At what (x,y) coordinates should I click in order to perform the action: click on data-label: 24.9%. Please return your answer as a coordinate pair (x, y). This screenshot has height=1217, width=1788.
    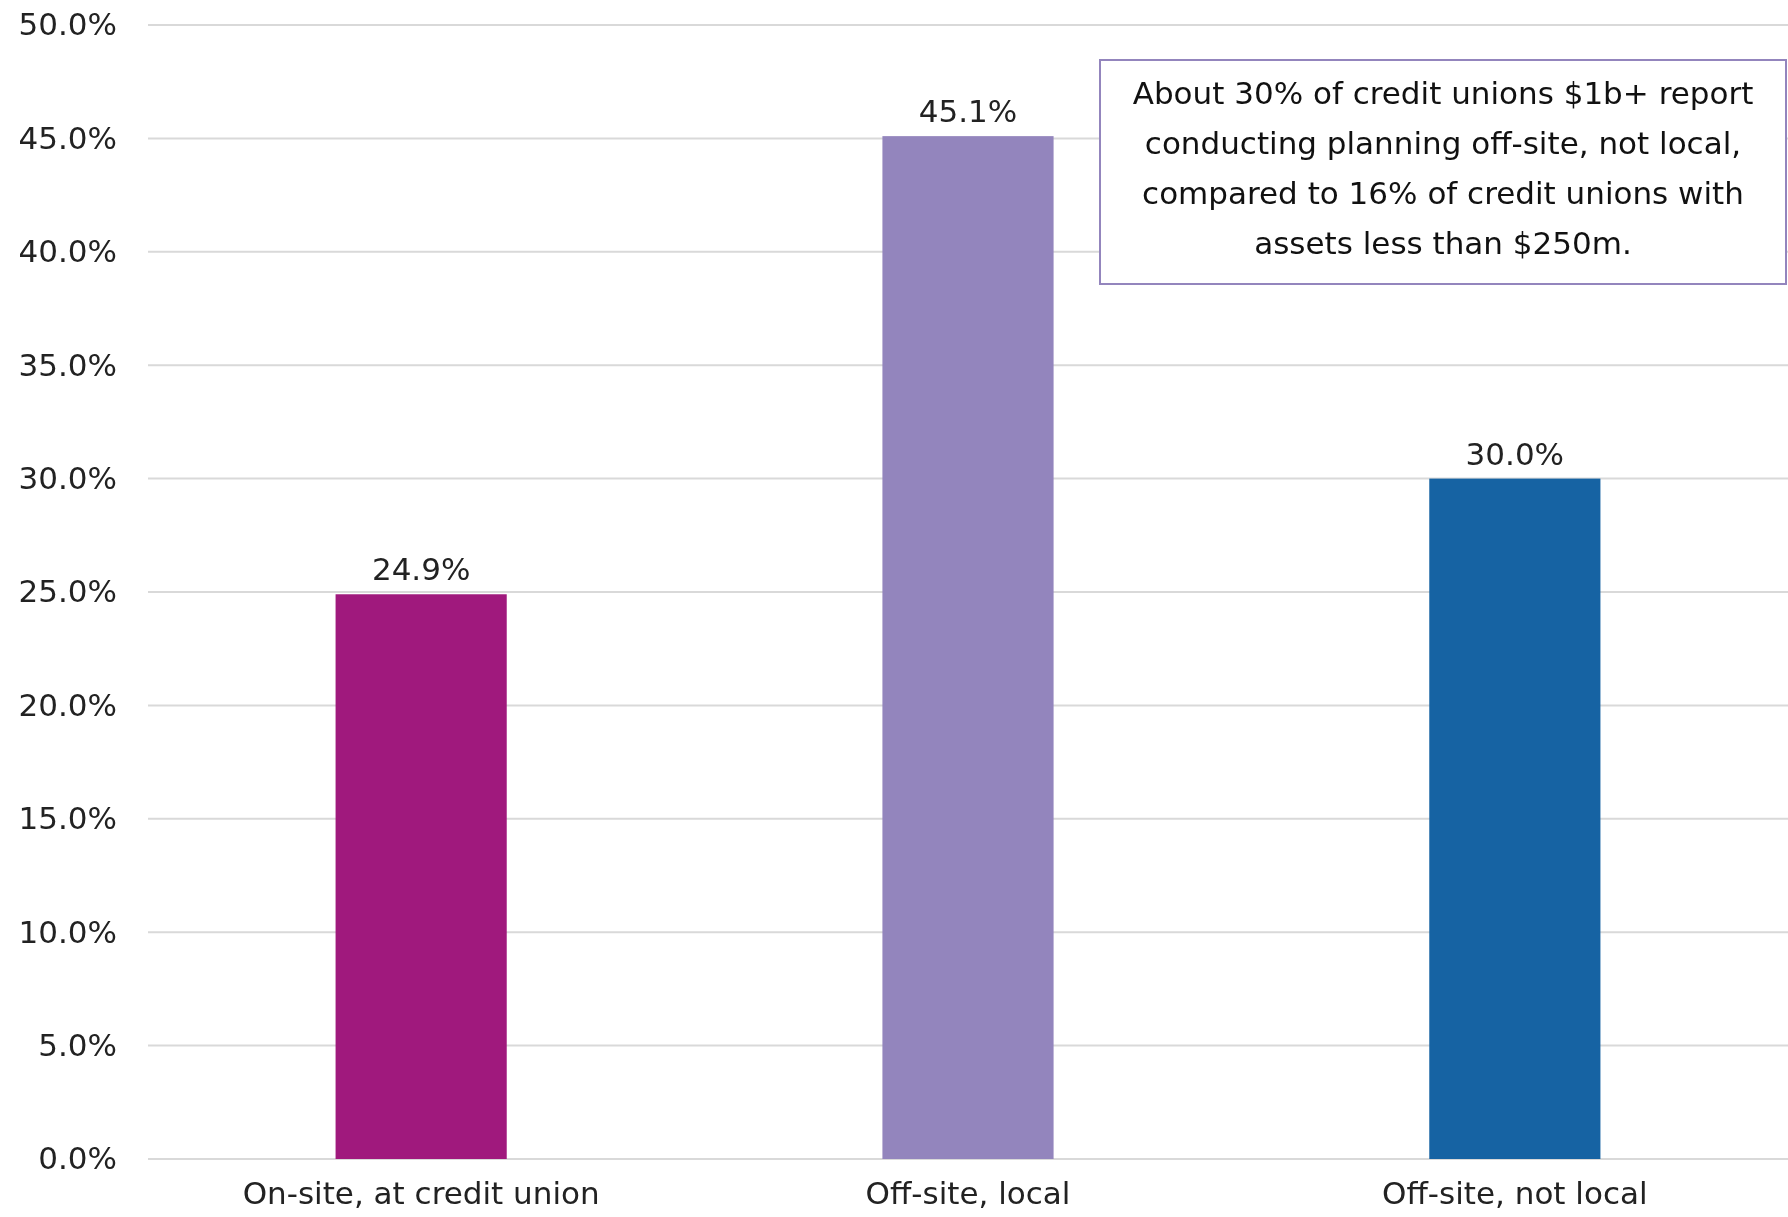
    Looking at the image, I should click on (421, 569).